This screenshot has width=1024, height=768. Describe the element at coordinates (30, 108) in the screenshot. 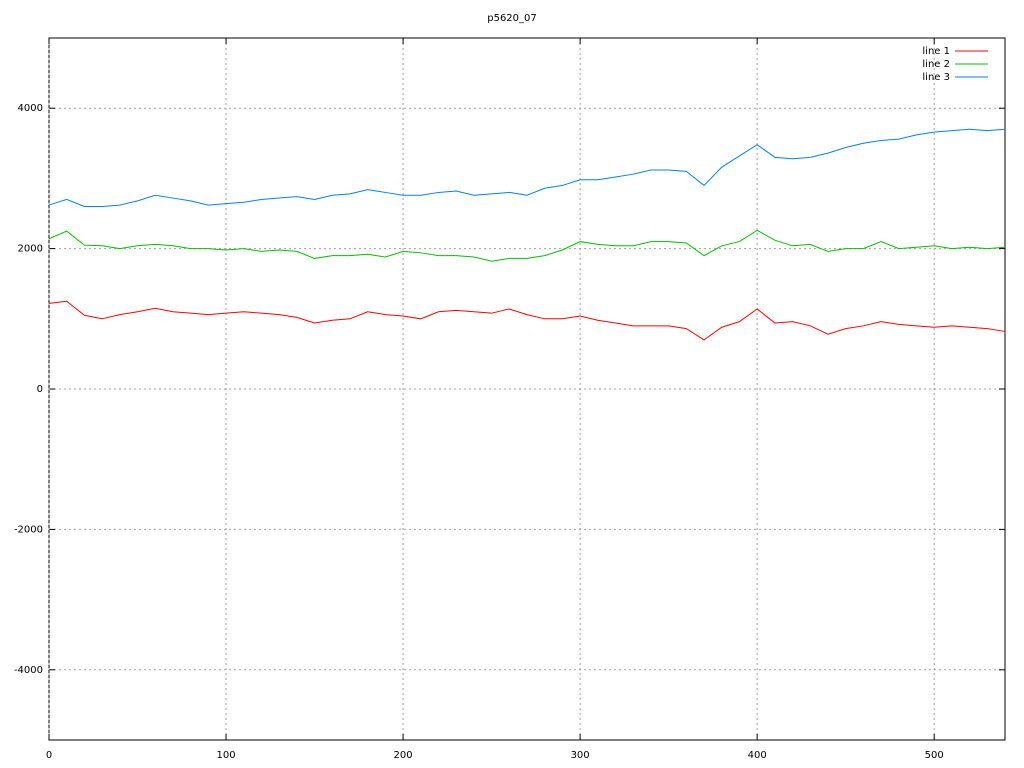

I see `y-tick-label: 4000` at that location.